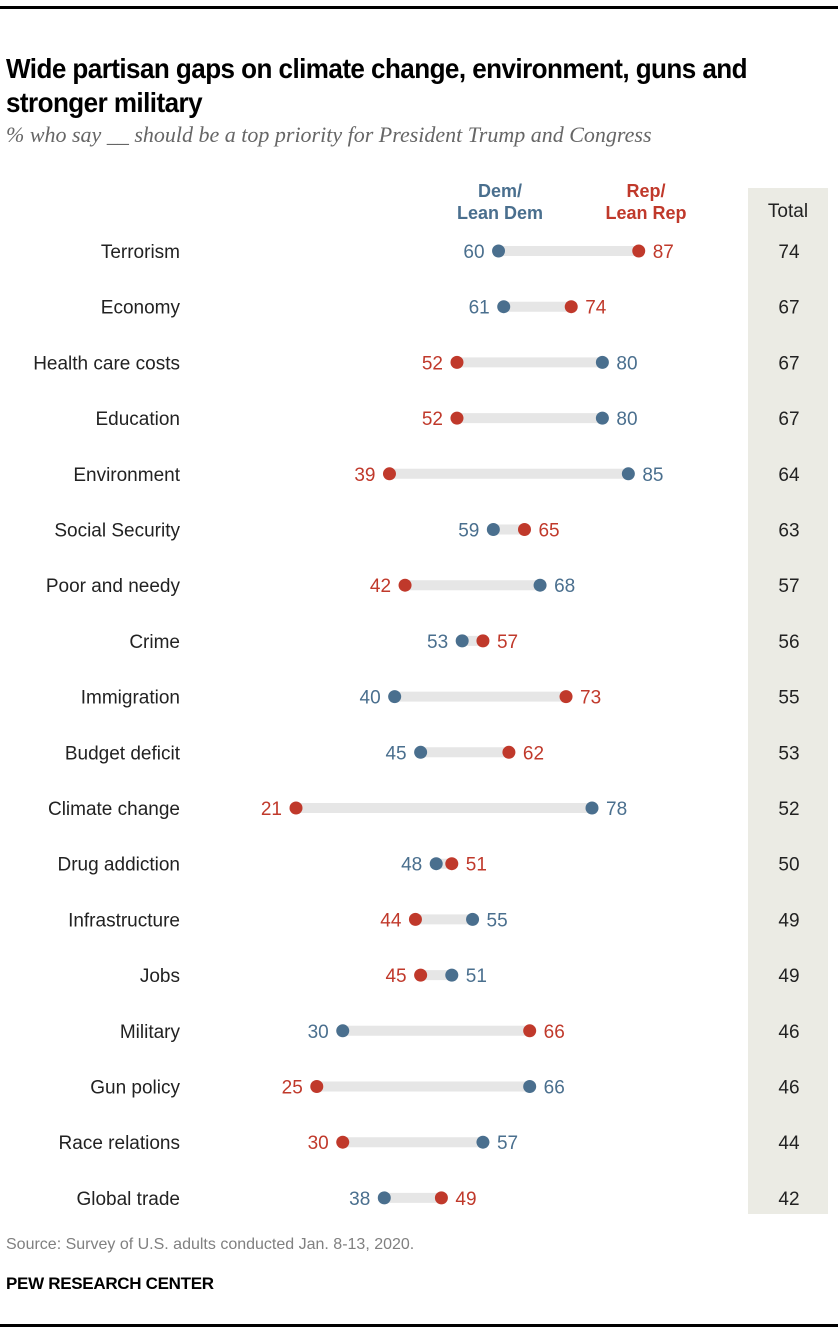 This screenshot has width=838, height=1334. What do you see at coordinates (450, 308) in the screenshot?
I see `chart-row: Economy 61 74 67` at bounding box center [450, 308].